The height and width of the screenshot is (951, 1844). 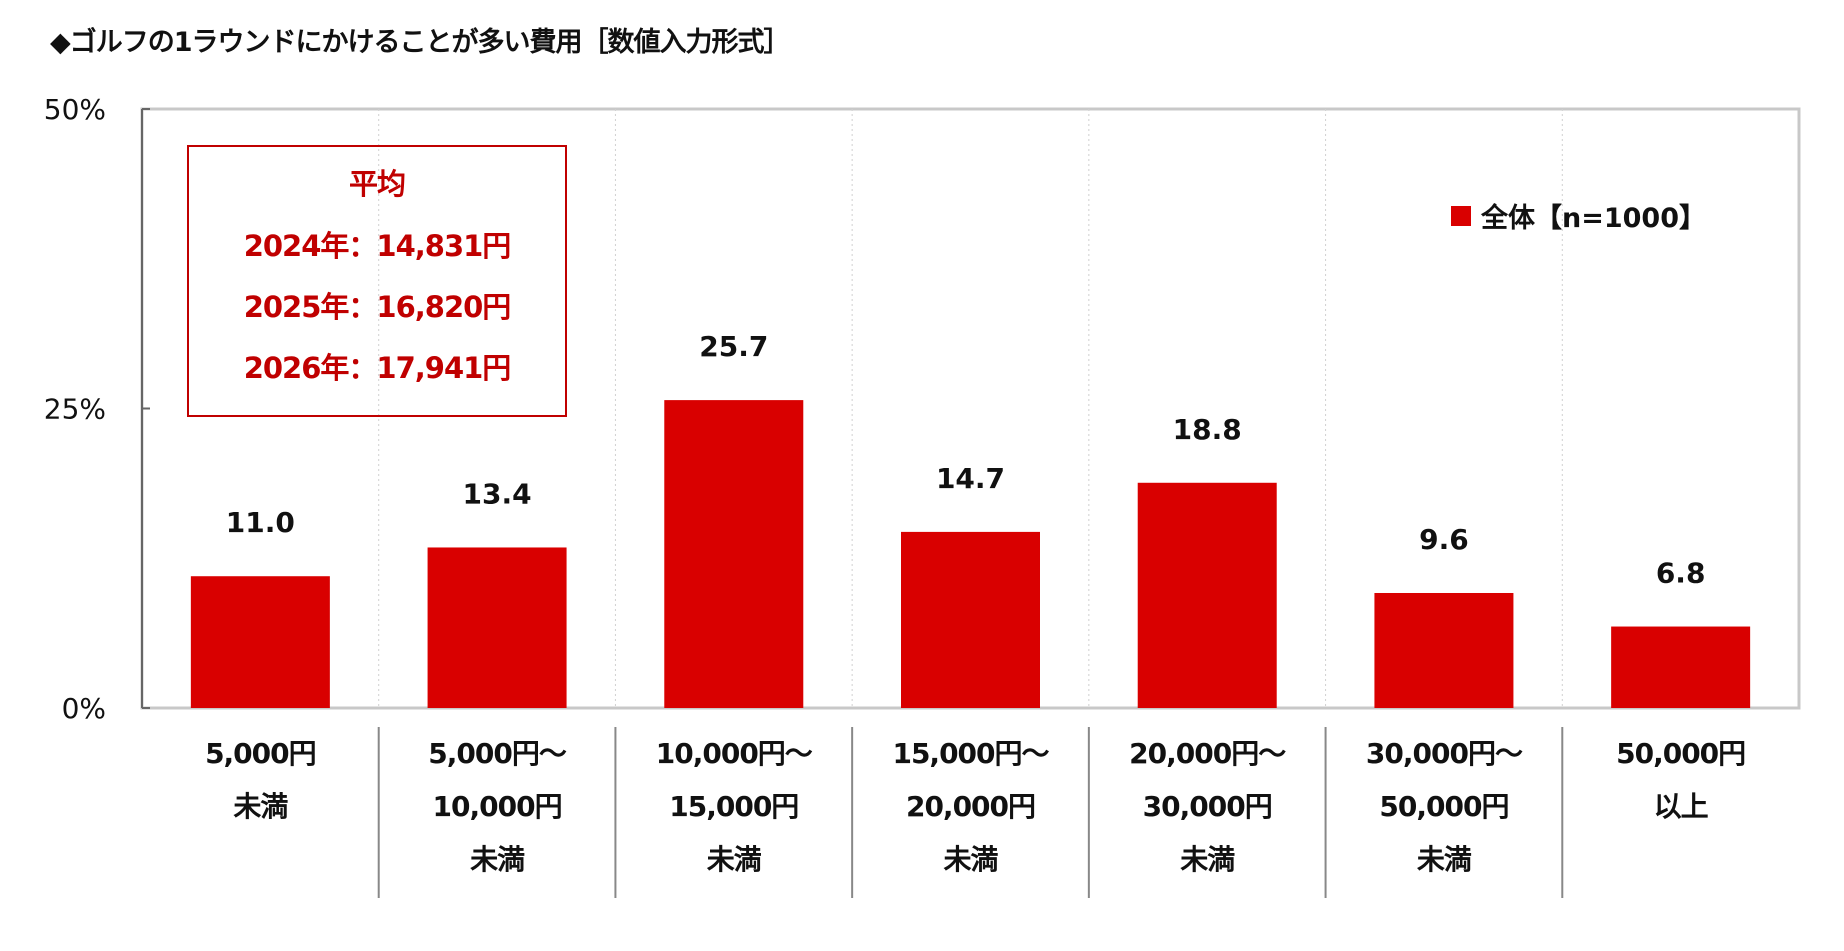 What do you see at coordinates (75, 409) in the screenshot?
I see `y-tick-label: 25%` at bounding box center [75, 409].